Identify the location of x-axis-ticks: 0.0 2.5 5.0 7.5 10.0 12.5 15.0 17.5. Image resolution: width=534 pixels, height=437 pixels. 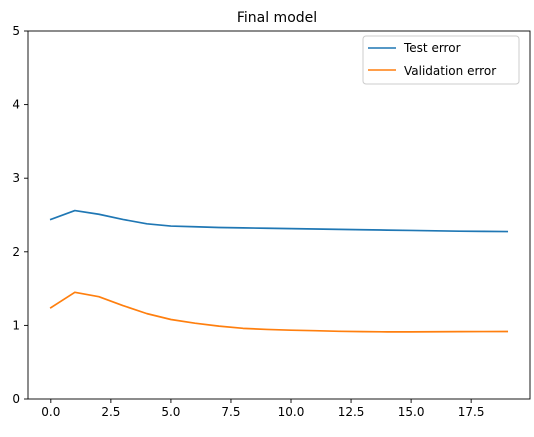
(263, 409).